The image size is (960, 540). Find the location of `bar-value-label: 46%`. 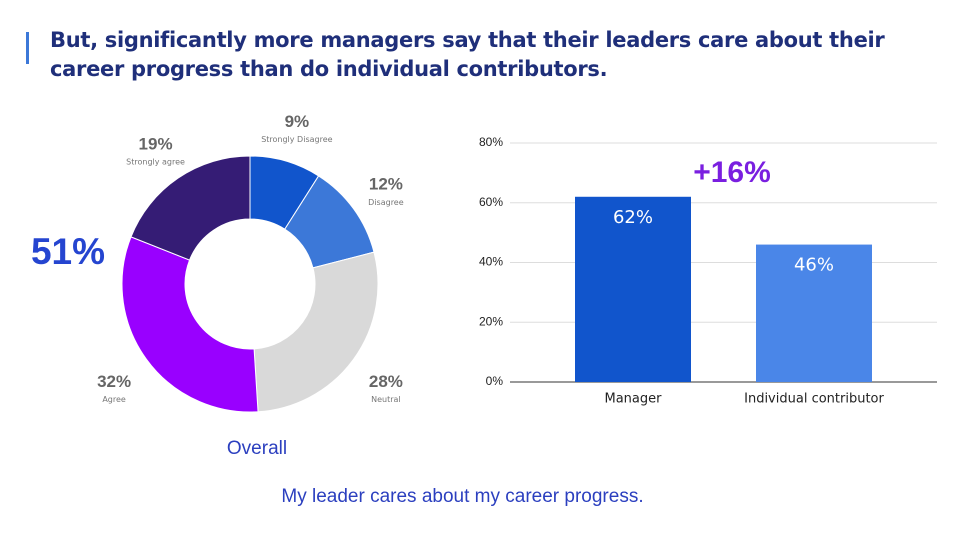

bar-value-label: 46% is located at coordinates (814, 265).